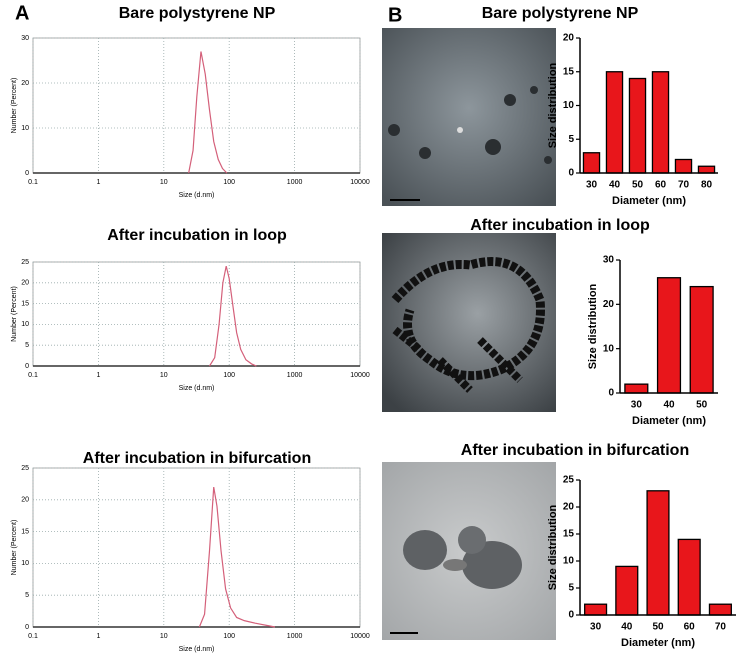 The height and width of the screenshot is (659, 744). What do you see at coordinates (22, 13) in the screenshot?
I see `panel-label: A` at bounding box center [22, 13].